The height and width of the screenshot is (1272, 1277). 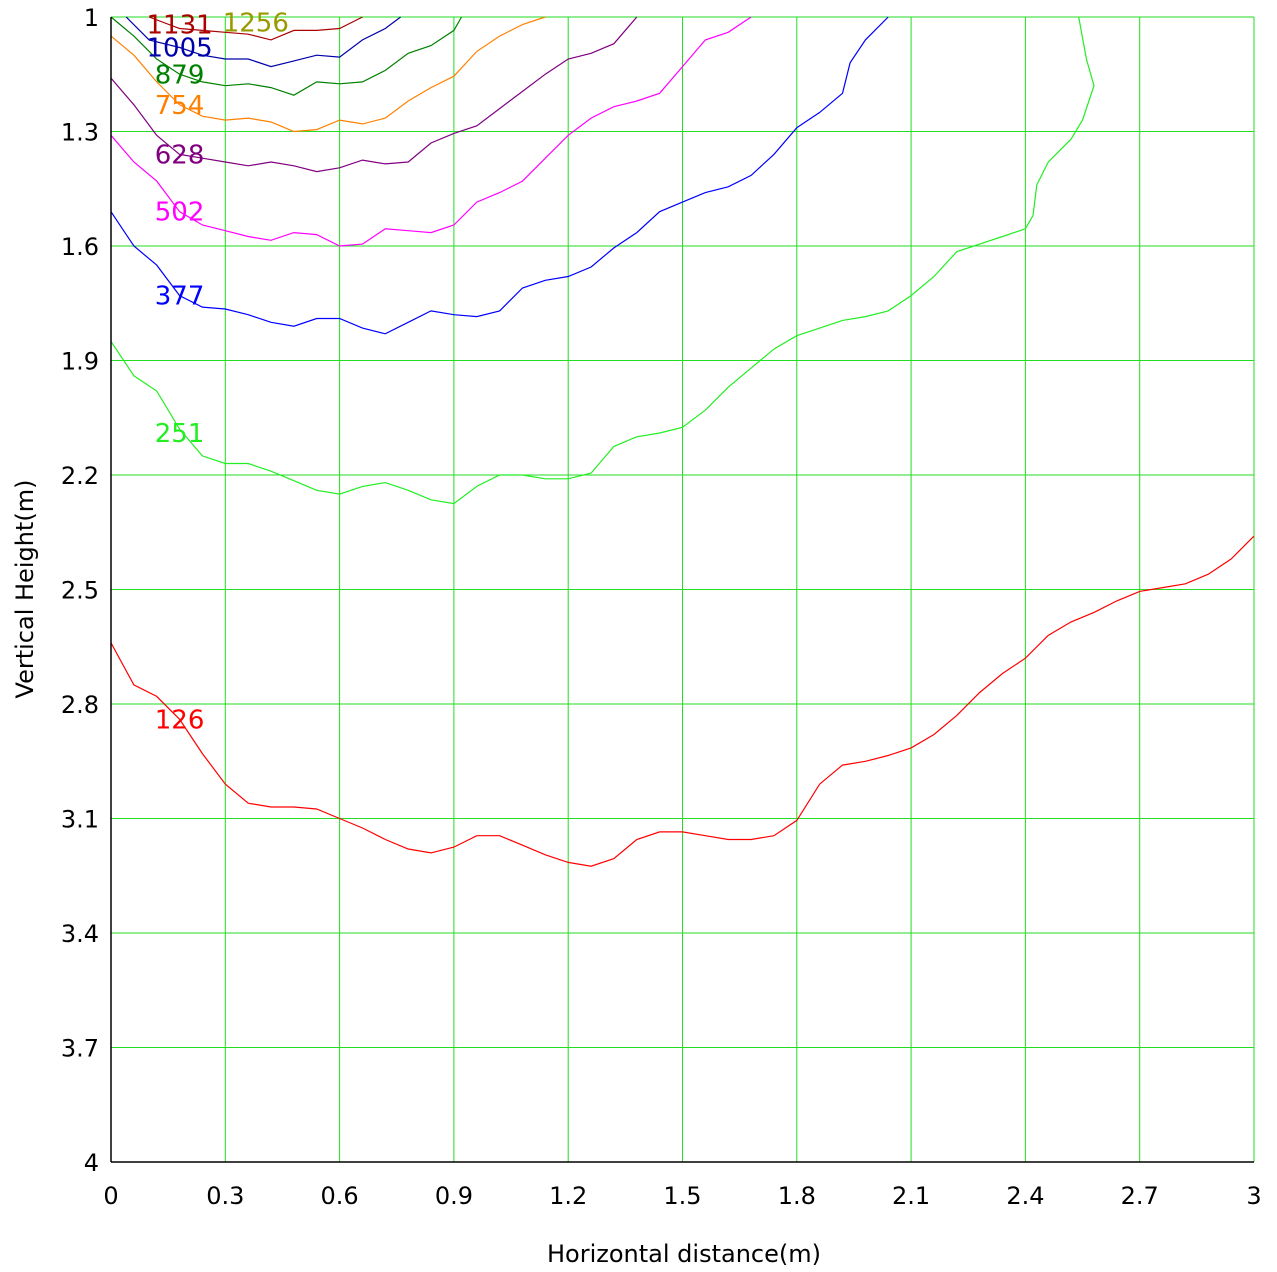 What do you see at coordinates (91, 1163) in the screenshot?
I see `y-tick-label-10: 4` at bounding box center [91, 1163].